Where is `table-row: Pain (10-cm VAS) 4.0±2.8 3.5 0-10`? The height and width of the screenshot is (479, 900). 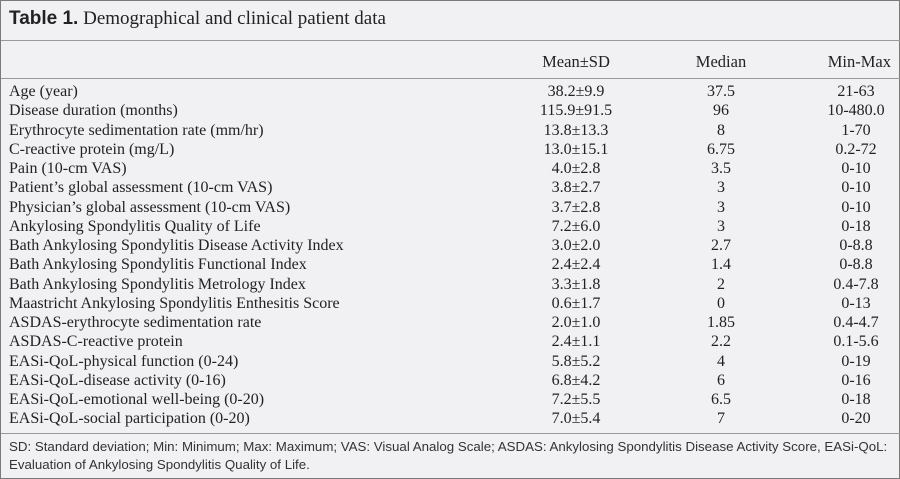 table-row: Pain (10-cm VAS) 4.0±2.8 3.5 0-10 is located at coordinates (450, 169).